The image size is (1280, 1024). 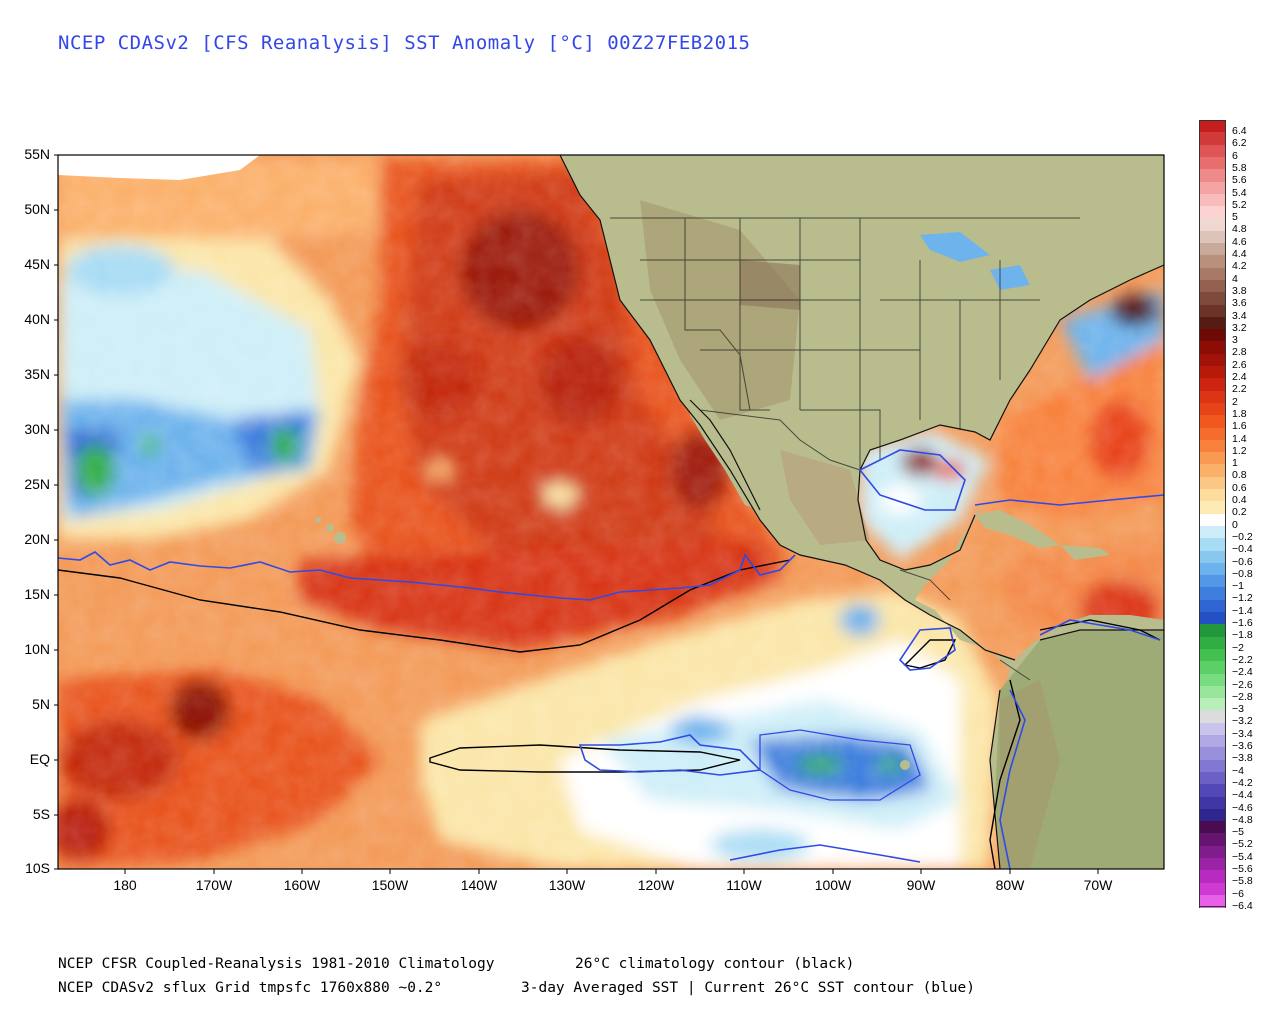 What do you see at coordinates (1239, 229) in the screenshot?
I see `legend-label: 4.8` at bounding box center [1239, 229].